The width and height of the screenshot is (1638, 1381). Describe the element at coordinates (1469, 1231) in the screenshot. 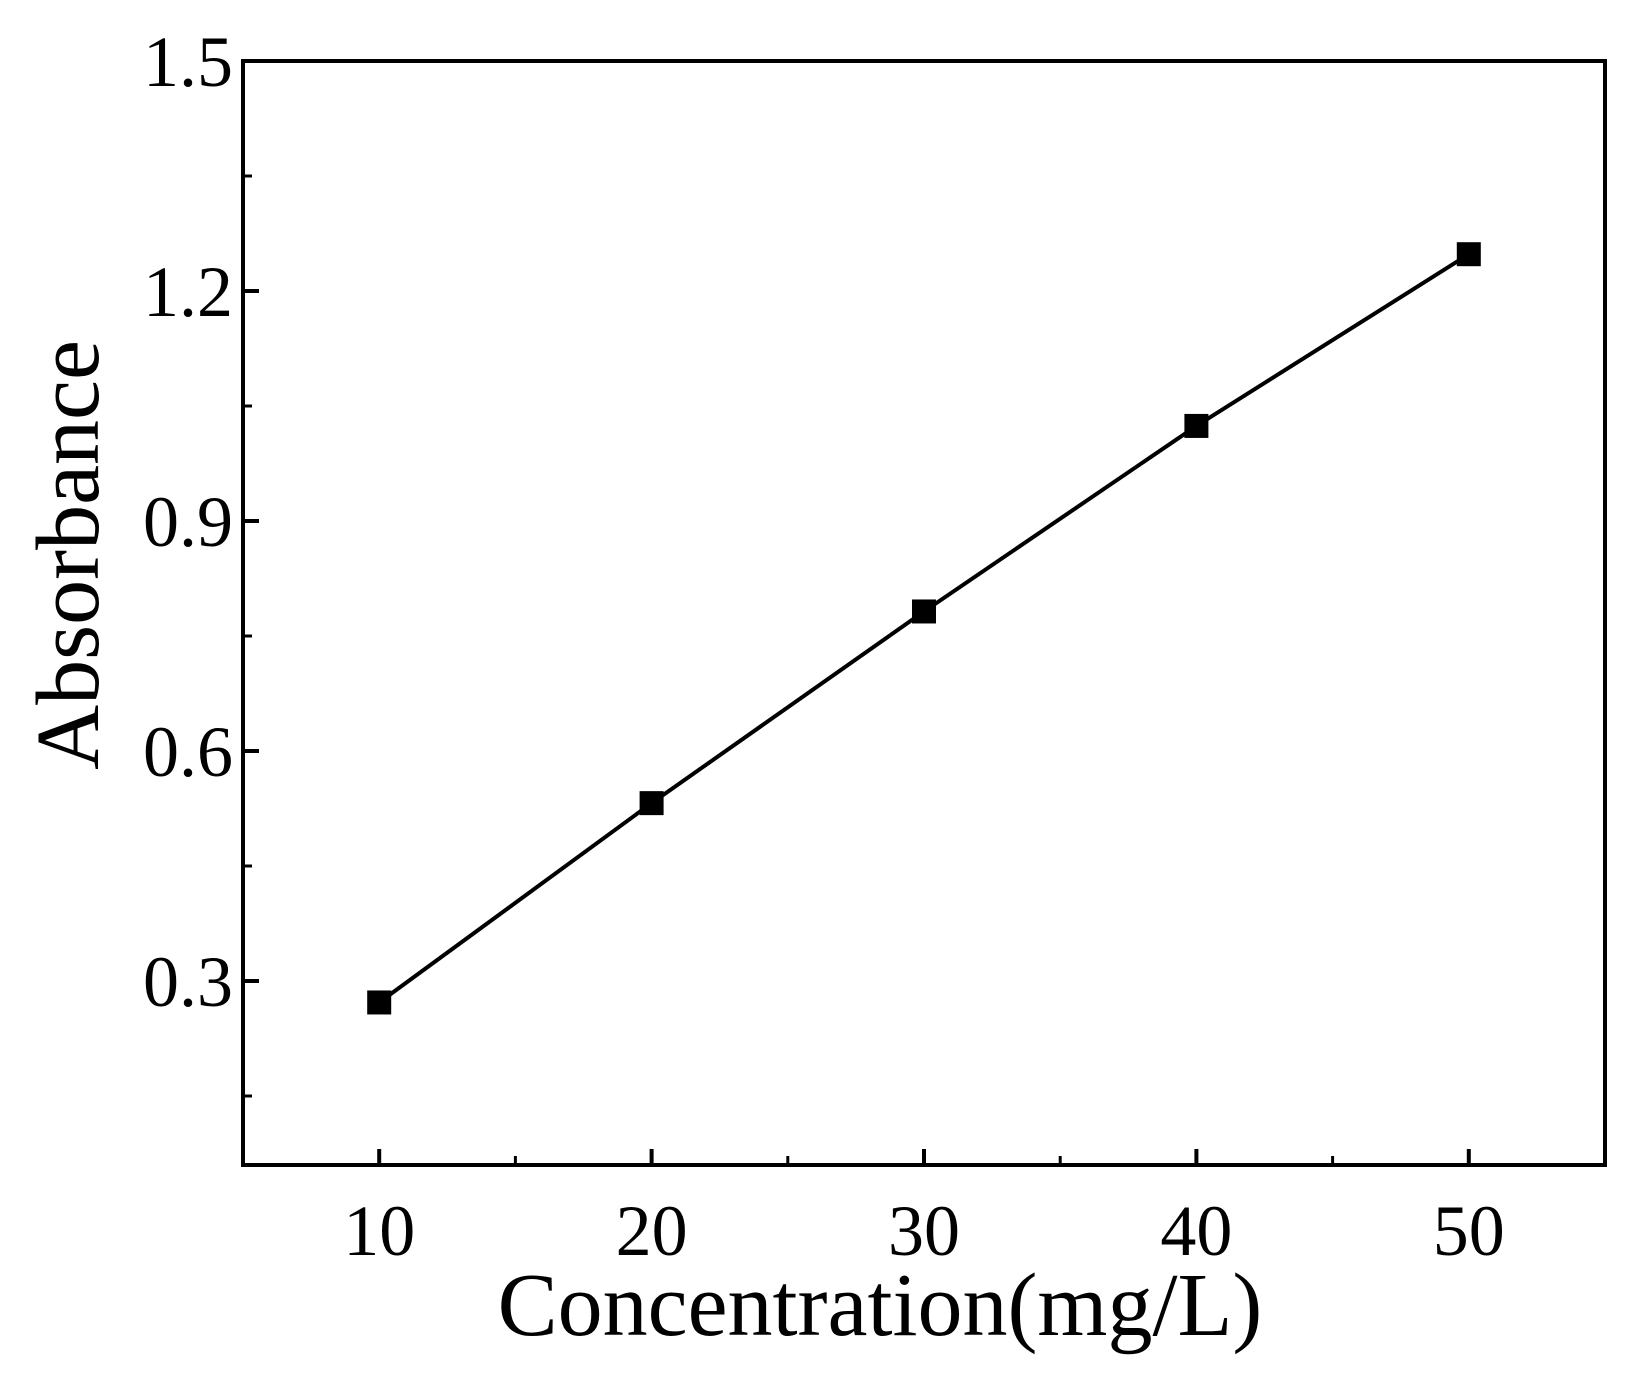

I see `x-tick-label: 50` at that location.